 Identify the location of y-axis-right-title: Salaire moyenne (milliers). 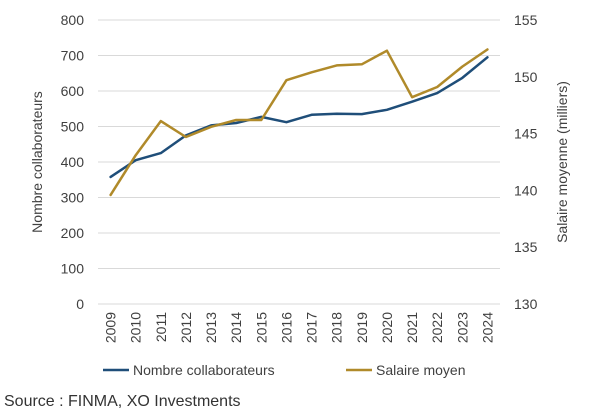
(562, 162).